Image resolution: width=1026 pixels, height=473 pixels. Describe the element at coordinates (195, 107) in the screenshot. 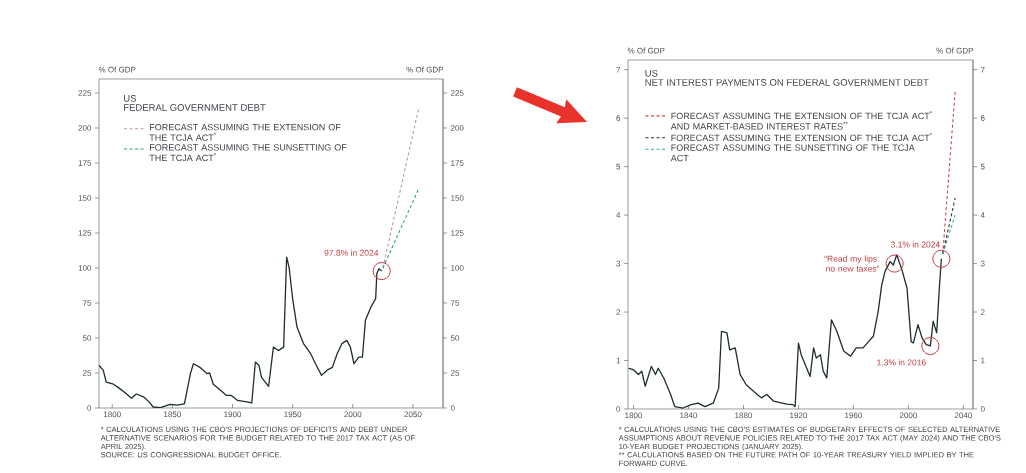

I see `text: FEDERAL GOVERNMENT DEBT` at that location.